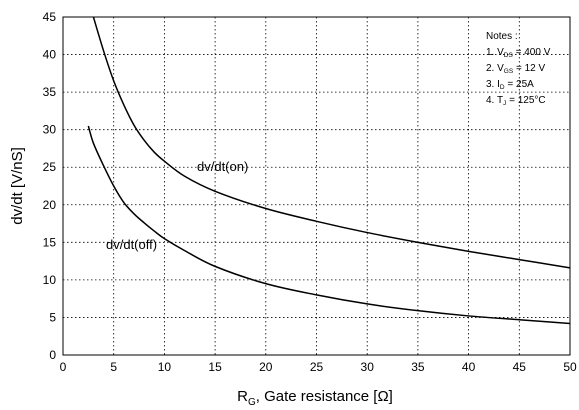  Describe the element at coordinates (50, 242) in the screenshot. I see `y-tick-label: 15` at that location.